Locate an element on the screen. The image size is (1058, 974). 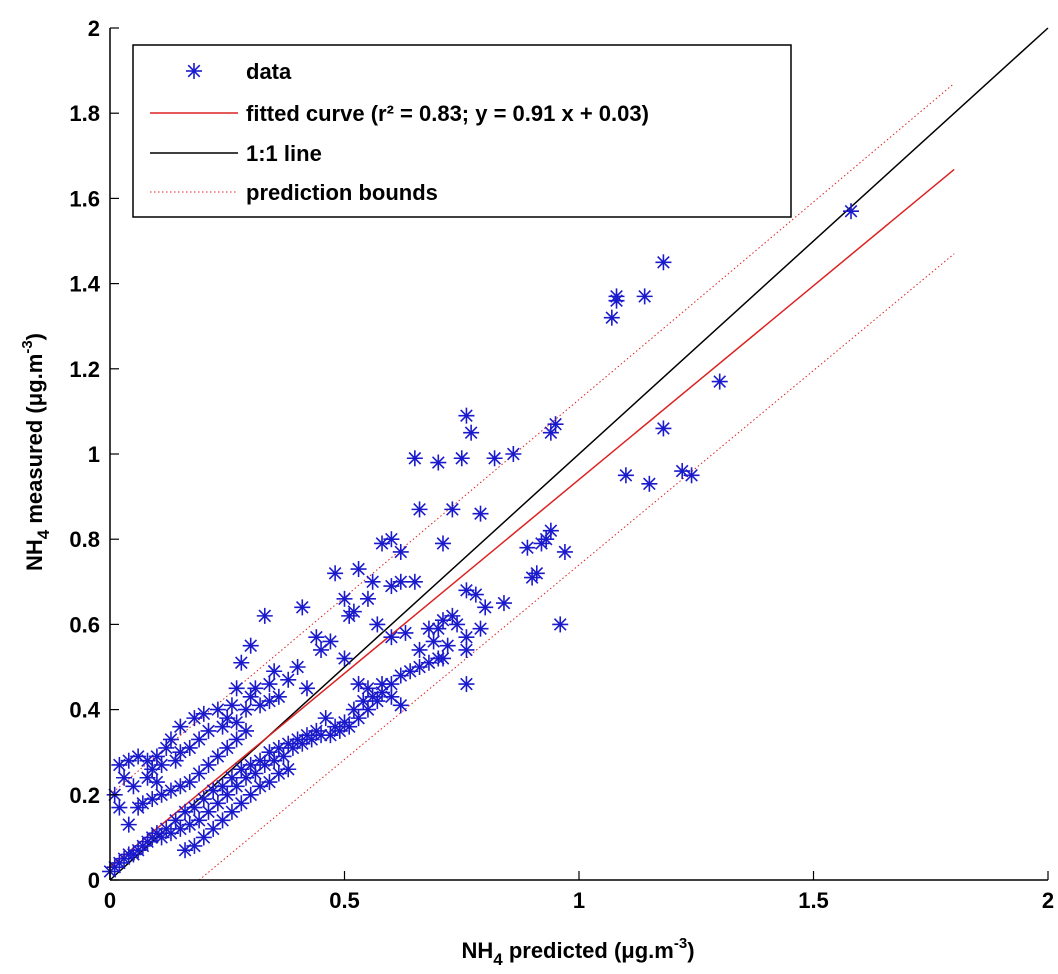
y-tick-label: 0.6 is located at coordinates (84, 624).